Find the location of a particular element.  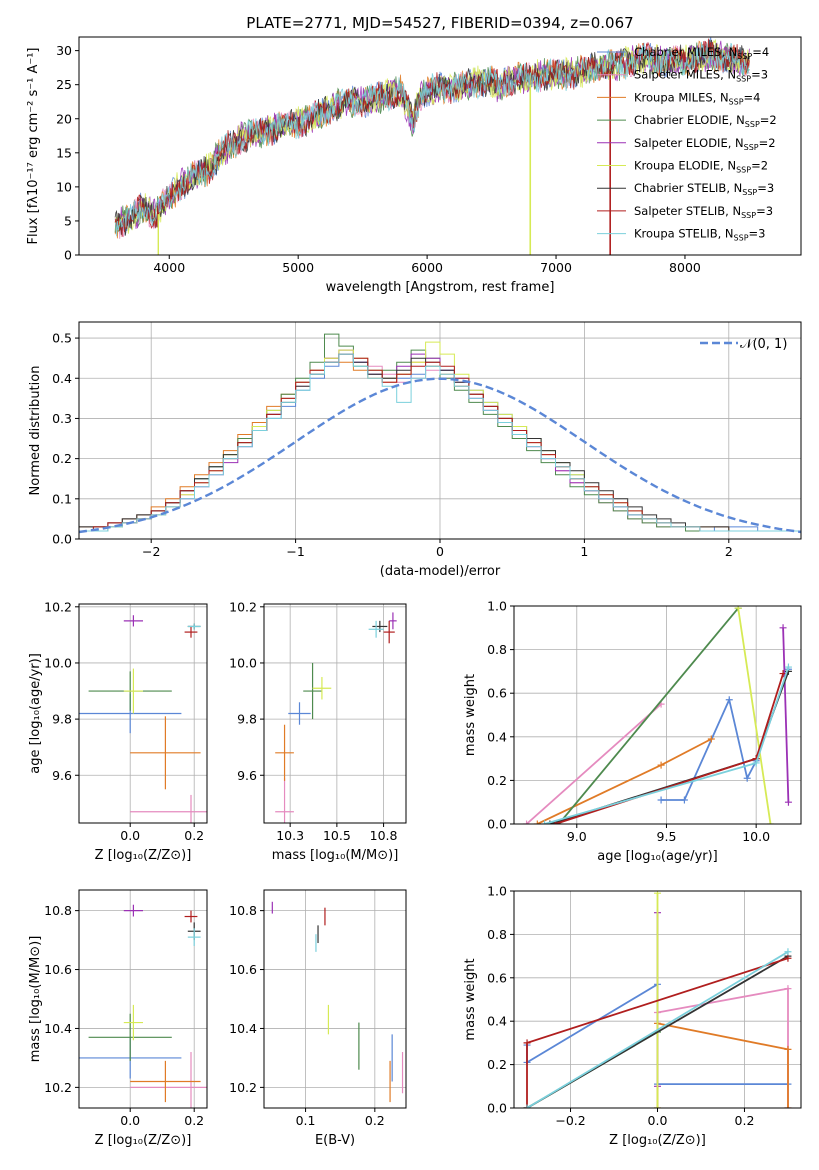

x-axis-label: E(B-V) is located at coordinates (335, 1140).